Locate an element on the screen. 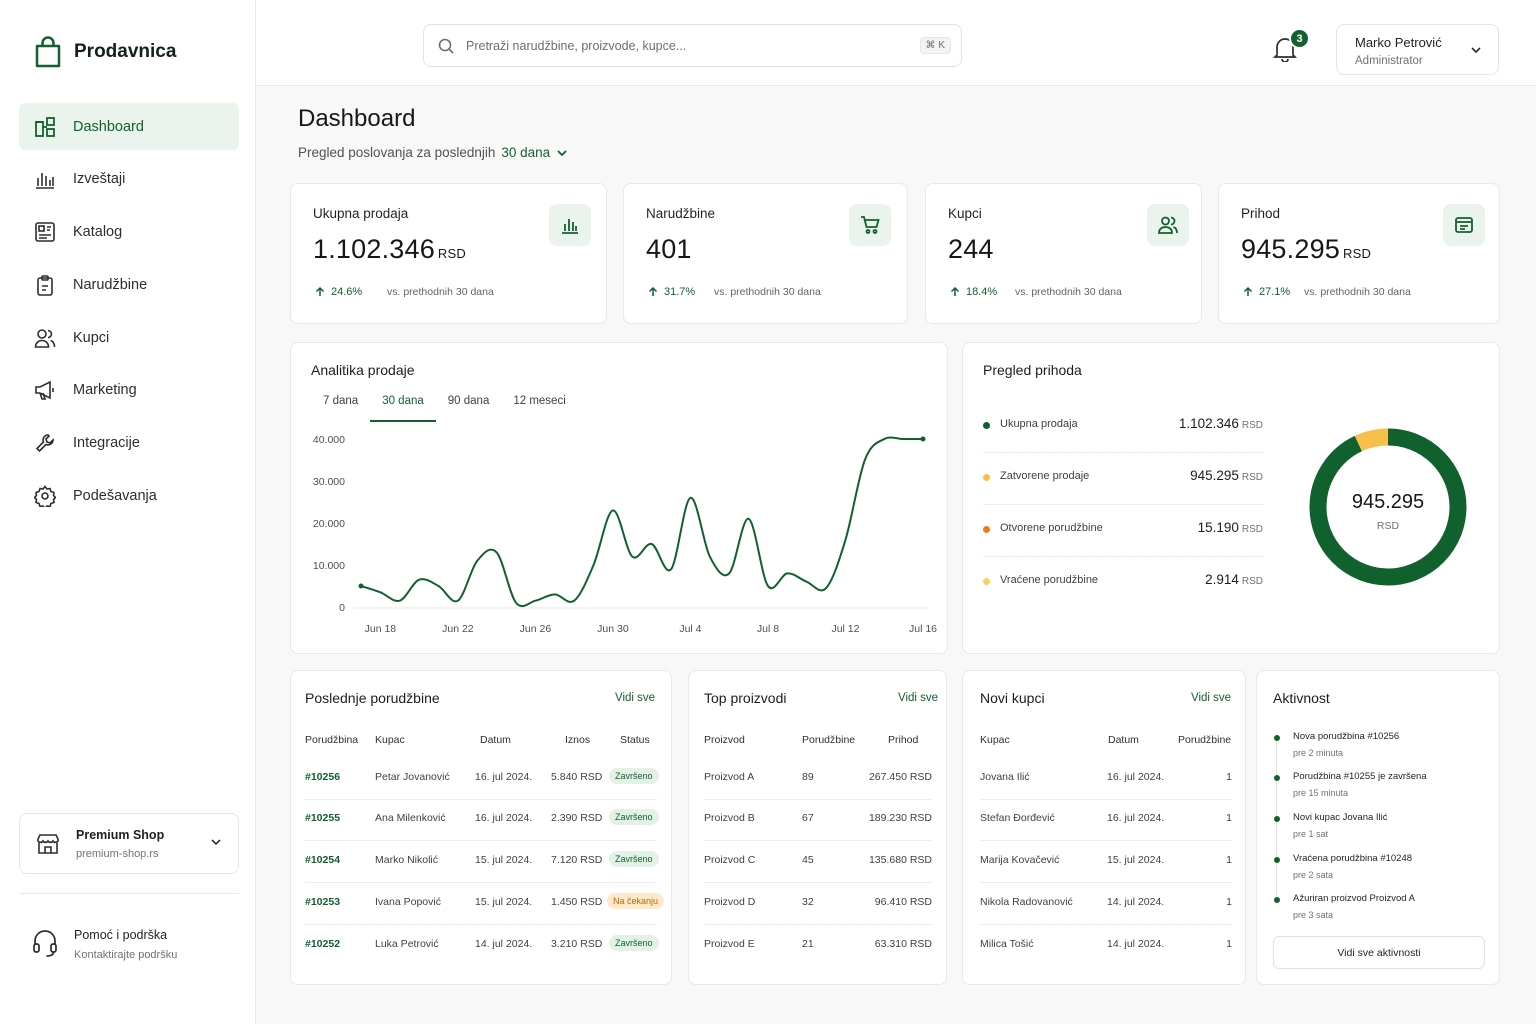  order-amount: 3.210 RSD is located at coordinates (577, 944).